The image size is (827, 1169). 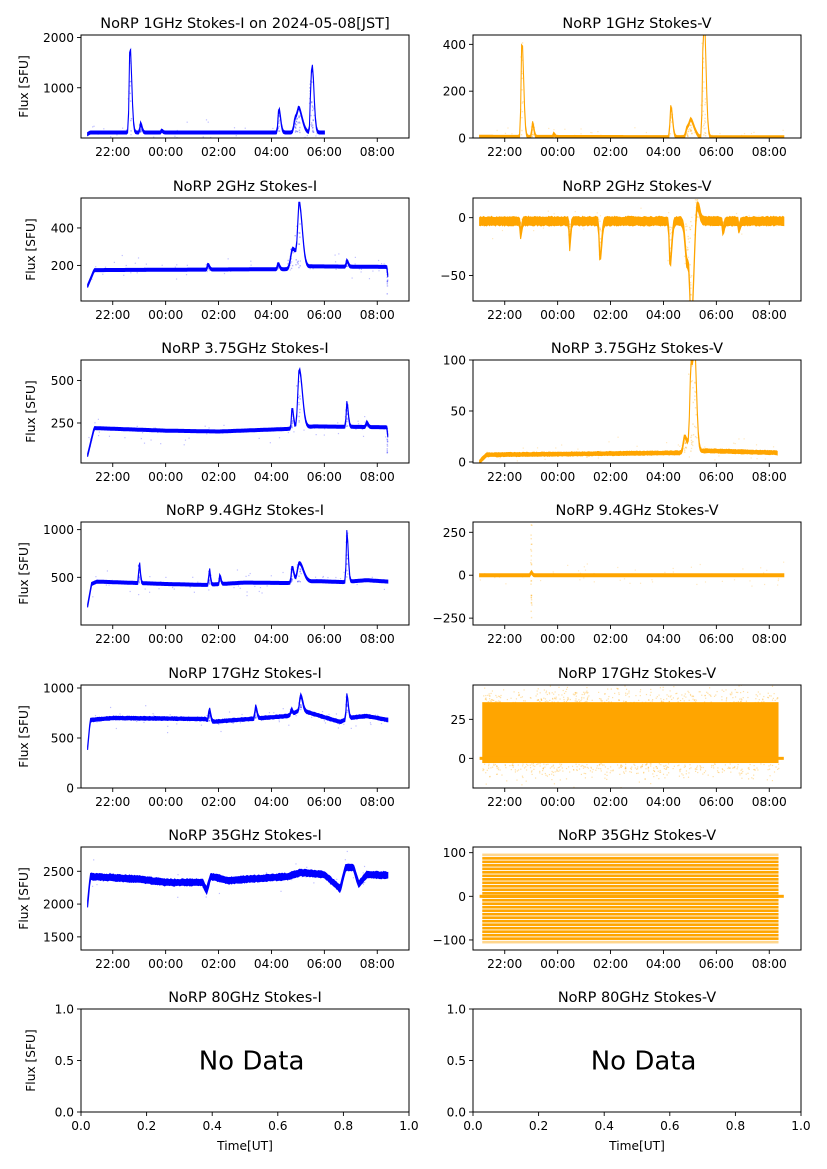 What do you see at coordinates (218, 315) in the screenshot?
I see `x-tick-label: 02:00` at bounding box center [218, 315].